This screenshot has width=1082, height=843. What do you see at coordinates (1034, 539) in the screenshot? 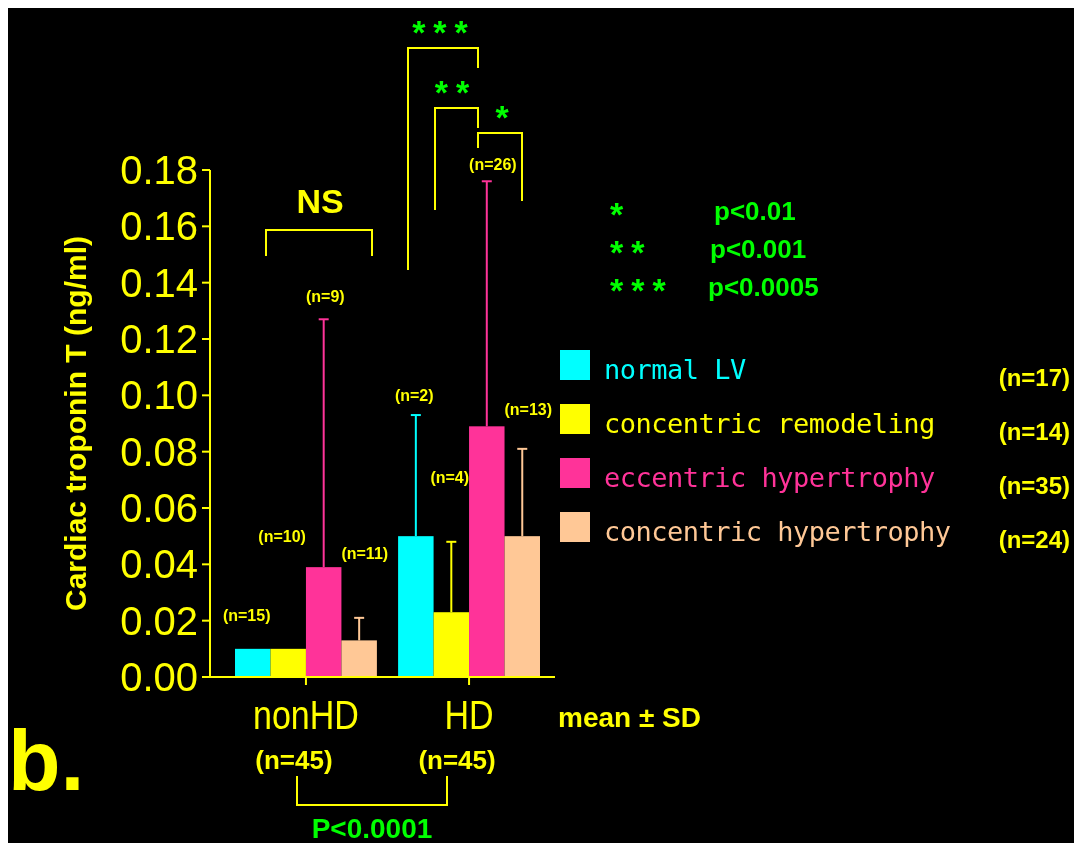
I see `text: (n=24)` at bounding box center [1034, 539].